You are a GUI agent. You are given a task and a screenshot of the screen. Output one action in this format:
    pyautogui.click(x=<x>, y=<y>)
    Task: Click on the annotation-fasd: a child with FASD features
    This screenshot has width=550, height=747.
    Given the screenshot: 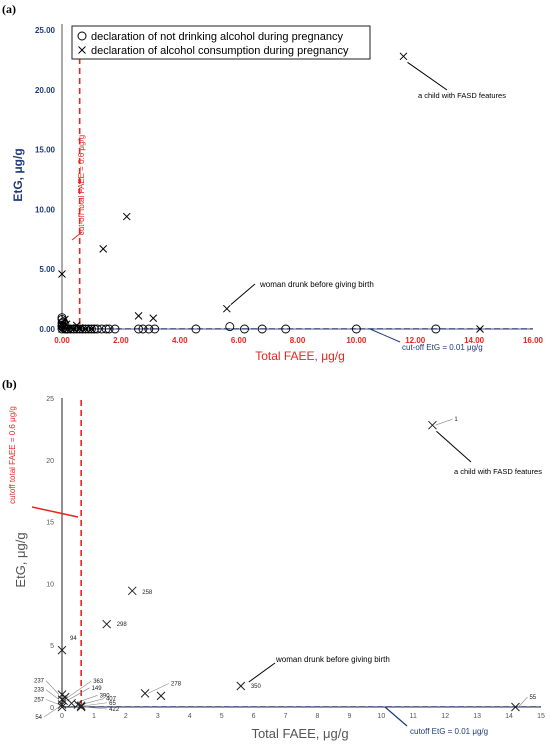 What is the action you would take?
    pyautogui.click(x=498, y=471)
    